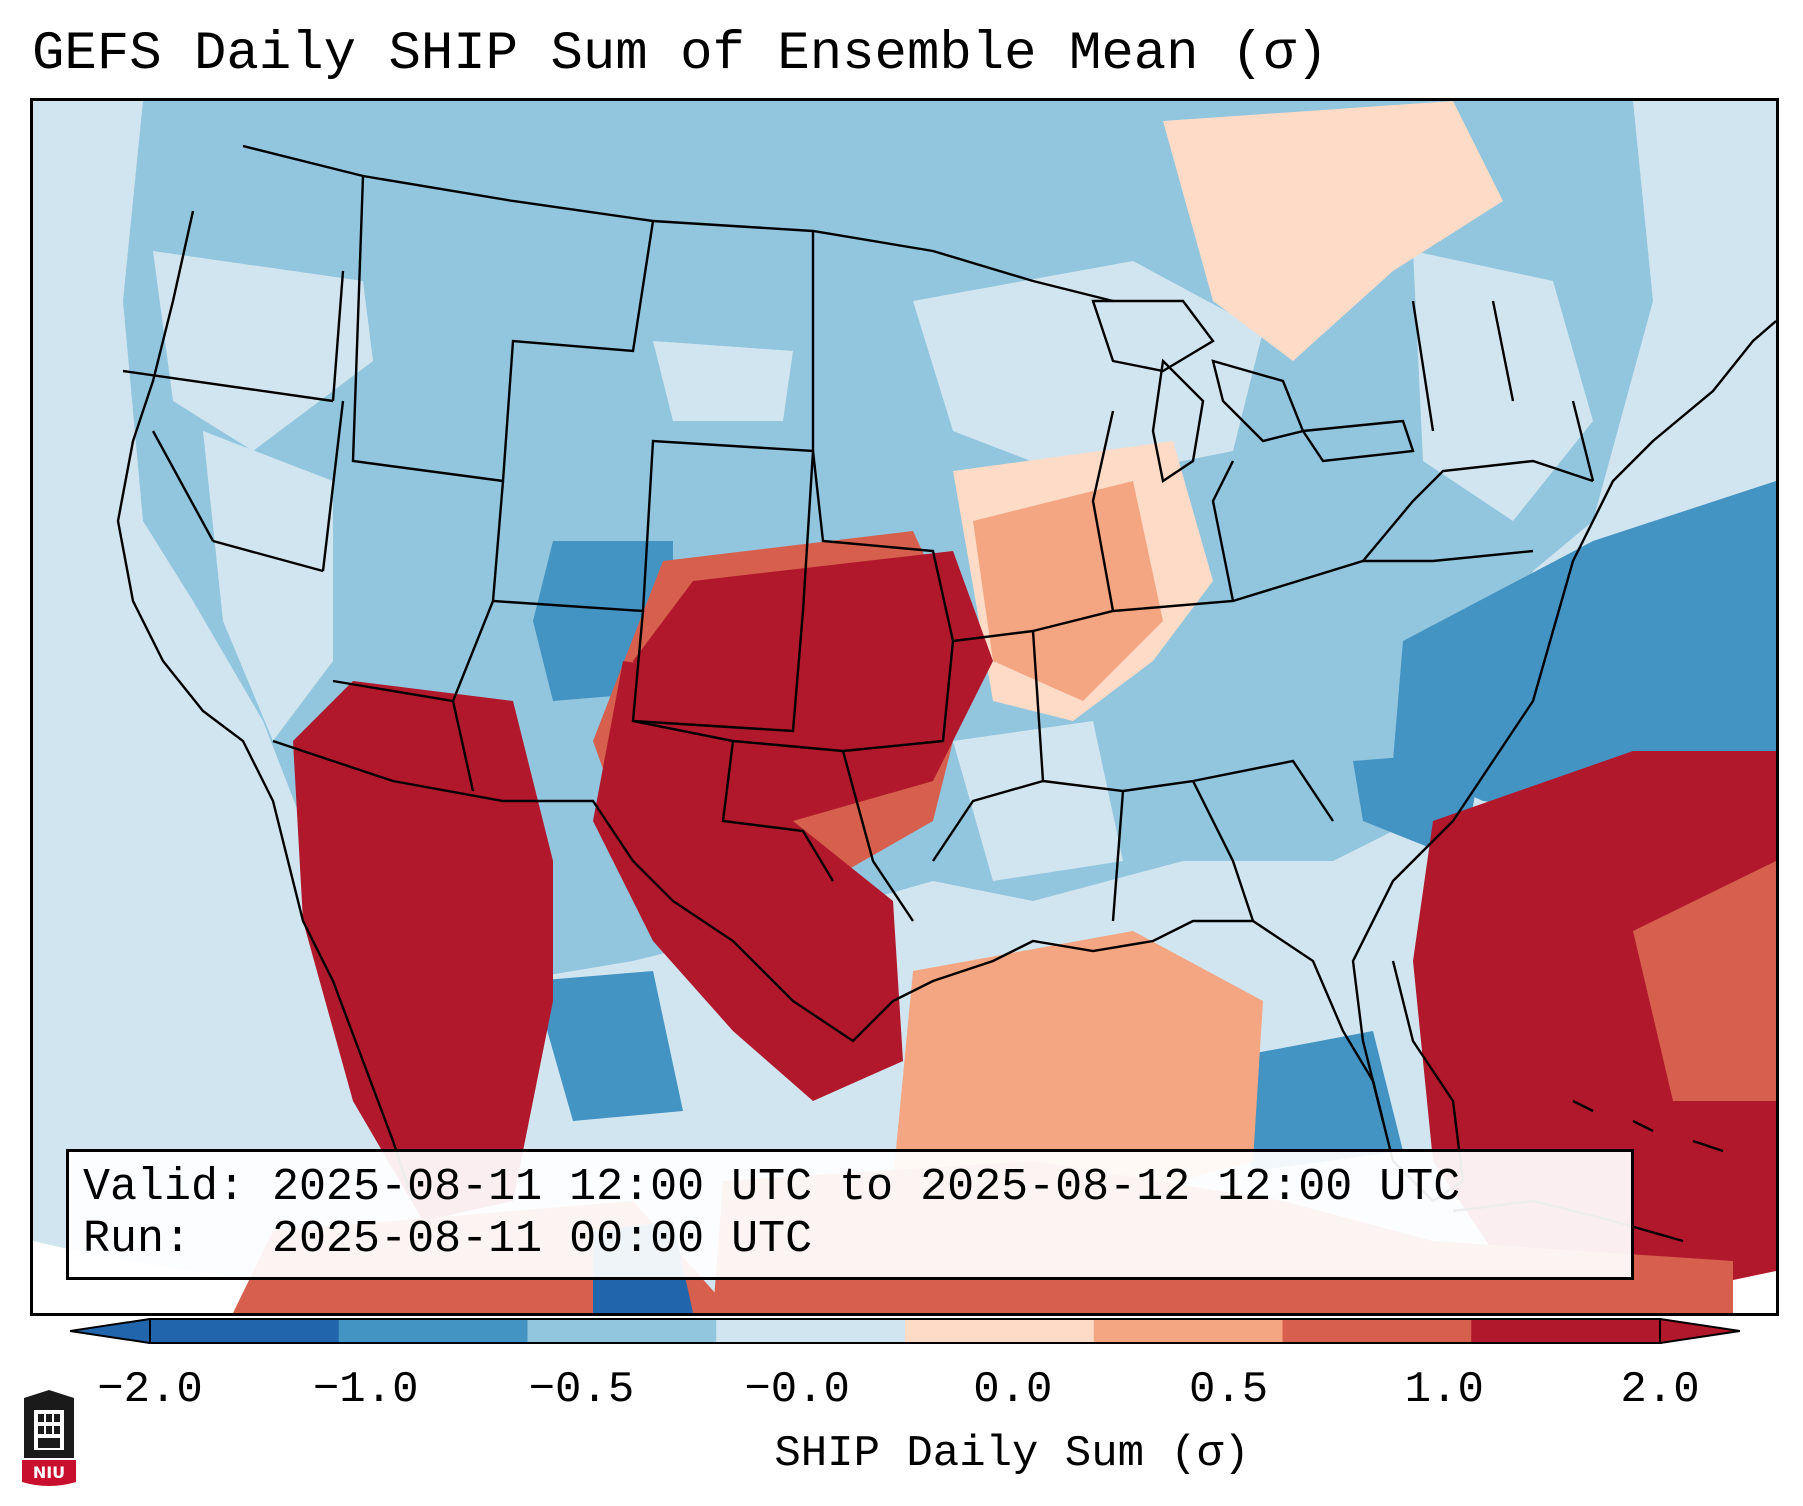  Describe the element at coordinates (1660, 1390) in the screenshot. I see `colorbar-tick-label: 2.0` at that location.